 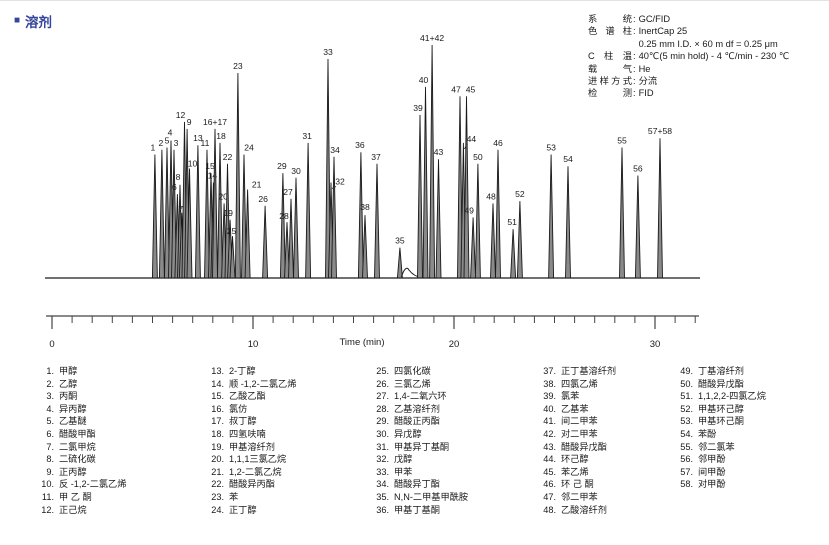 What do you see at coordinates (73, 471) in the screenshot?
I see `legend-item-name: 正丙醇` at bounding box center [73, 471].